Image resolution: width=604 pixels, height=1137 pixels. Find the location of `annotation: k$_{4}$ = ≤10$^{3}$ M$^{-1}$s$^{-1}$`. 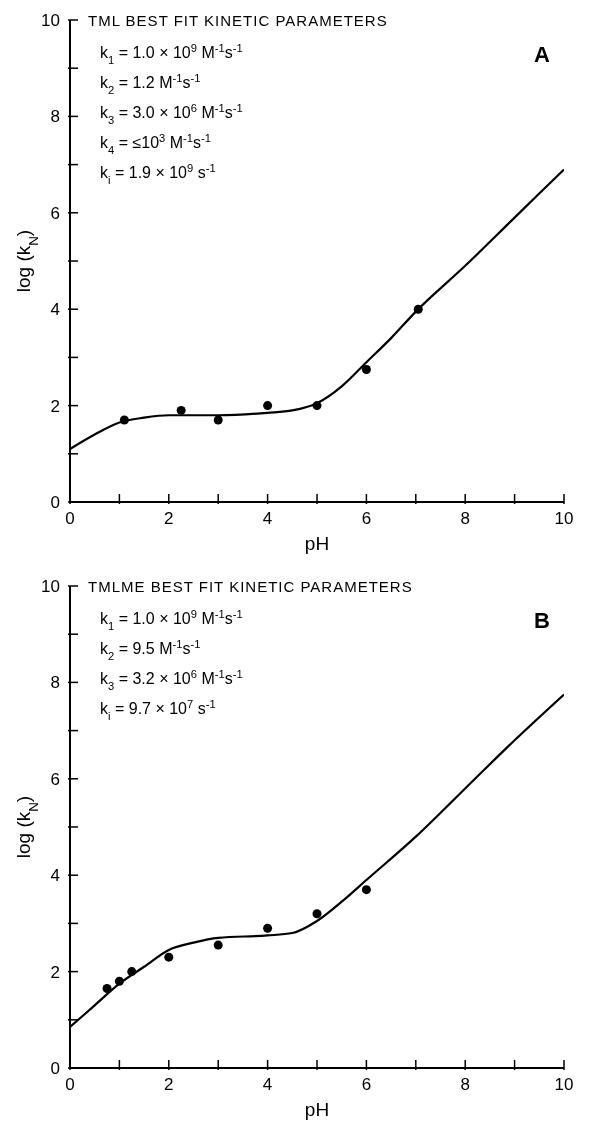

annotation: k$_{4}$ = ≤10$^{3}$ M$^{-1}$s$^{-1}$ is located at coordinates (155, 144).